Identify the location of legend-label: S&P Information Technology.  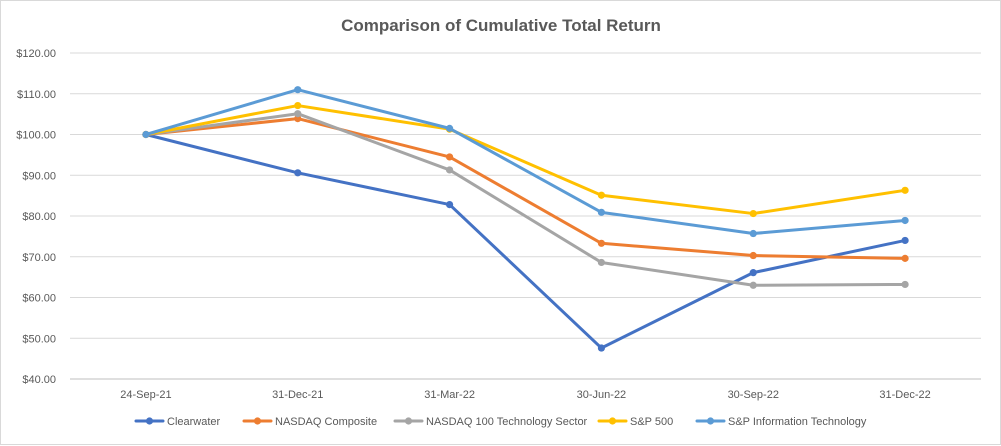
(797, 422).